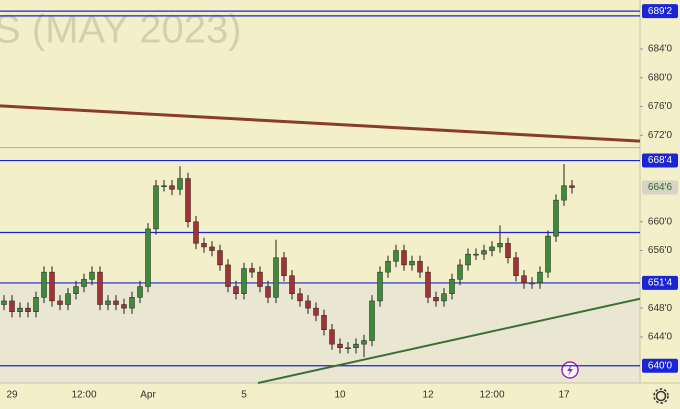 The width and height of the screenshot is (680, 409). Describe the element at coordinates (121, 30) in the screenshot. I see `watermark: S (MAY 2023)` at that location.